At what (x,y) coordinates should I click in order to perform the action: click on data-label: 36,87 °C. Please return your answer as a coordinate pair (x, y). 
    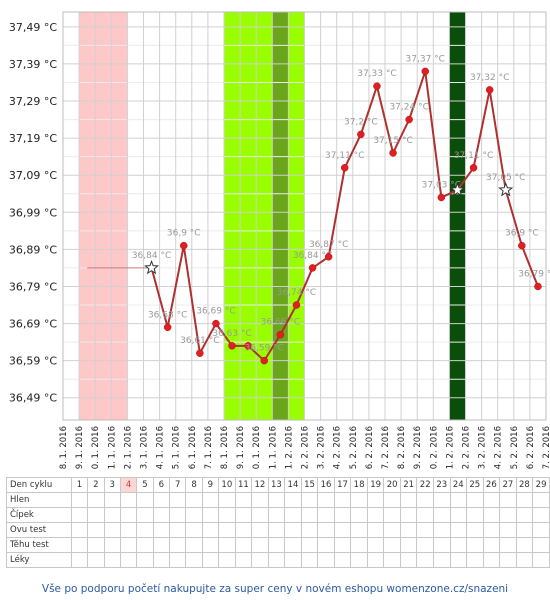
    Looking at the image, I should click on (328, 245).